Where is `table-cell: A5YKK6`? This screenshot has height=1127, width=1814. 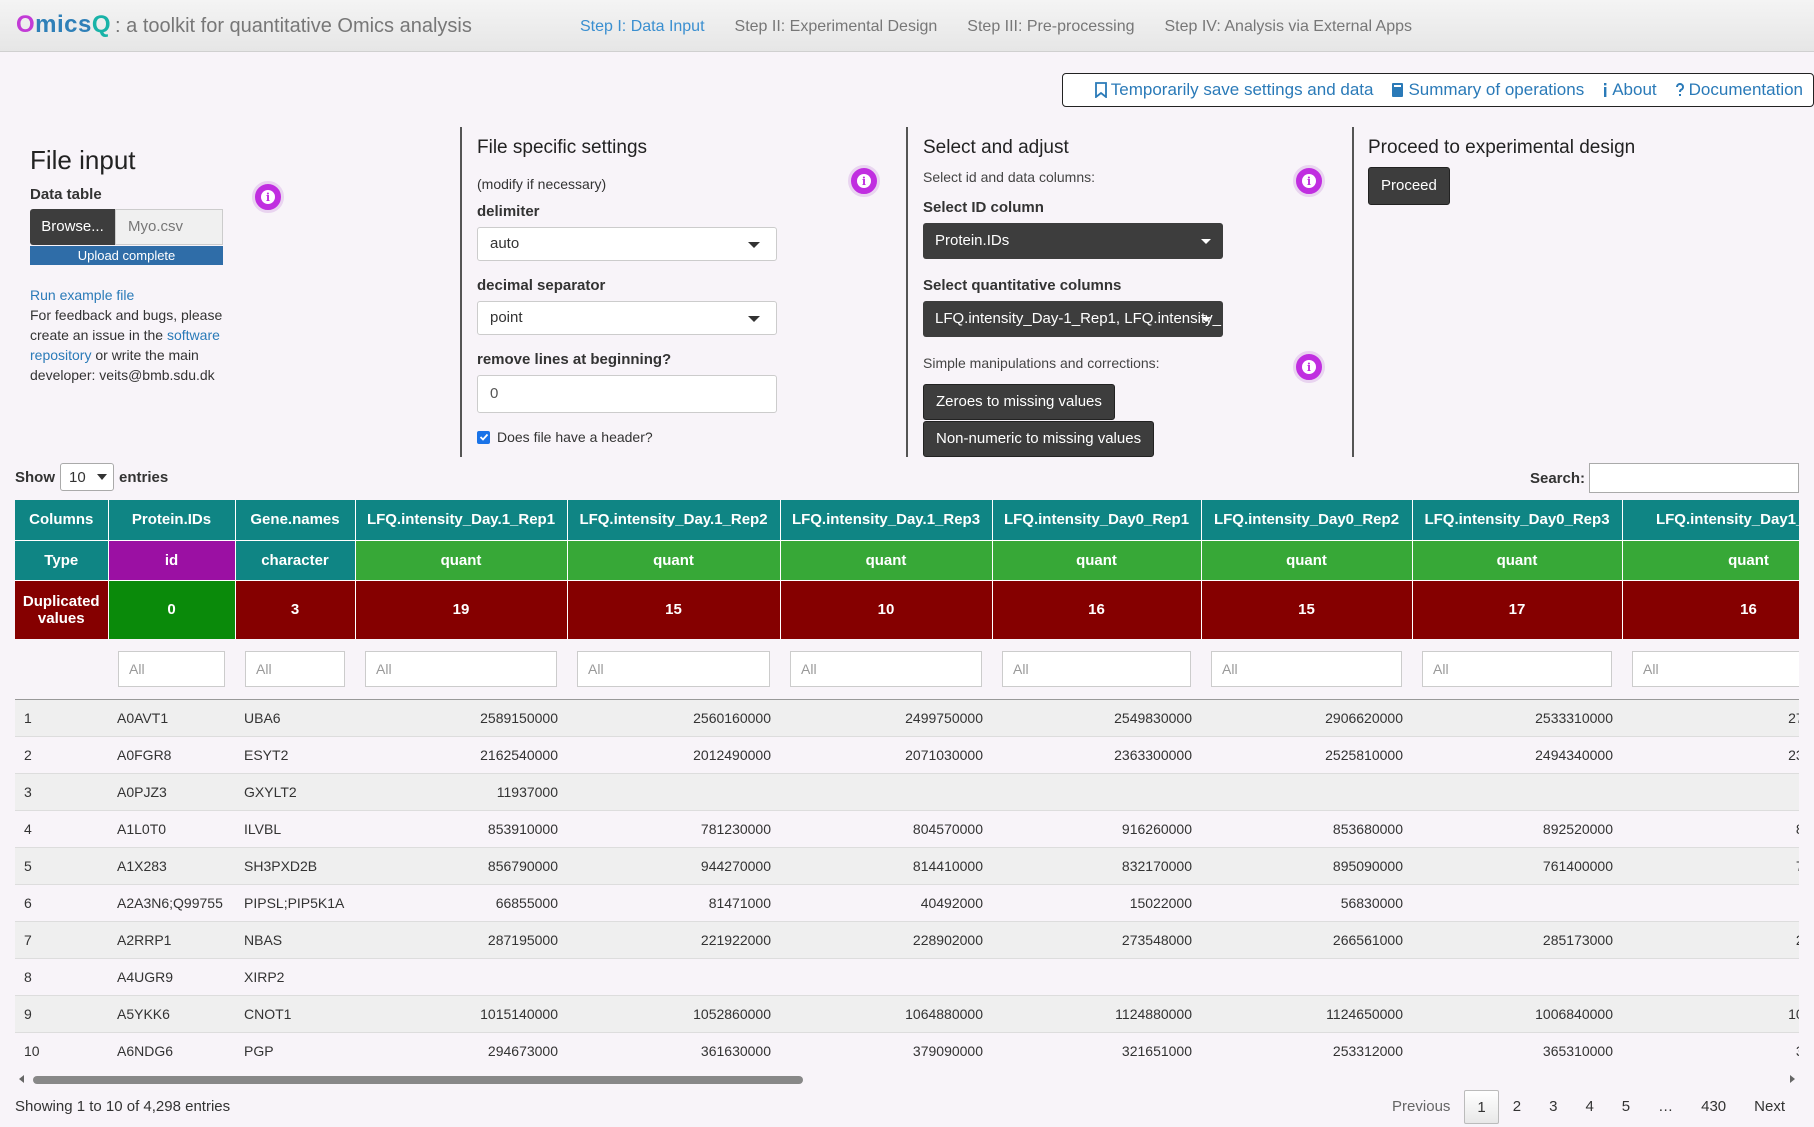
table-cell: A5YKK6 is located at coordinates (171, 1013).